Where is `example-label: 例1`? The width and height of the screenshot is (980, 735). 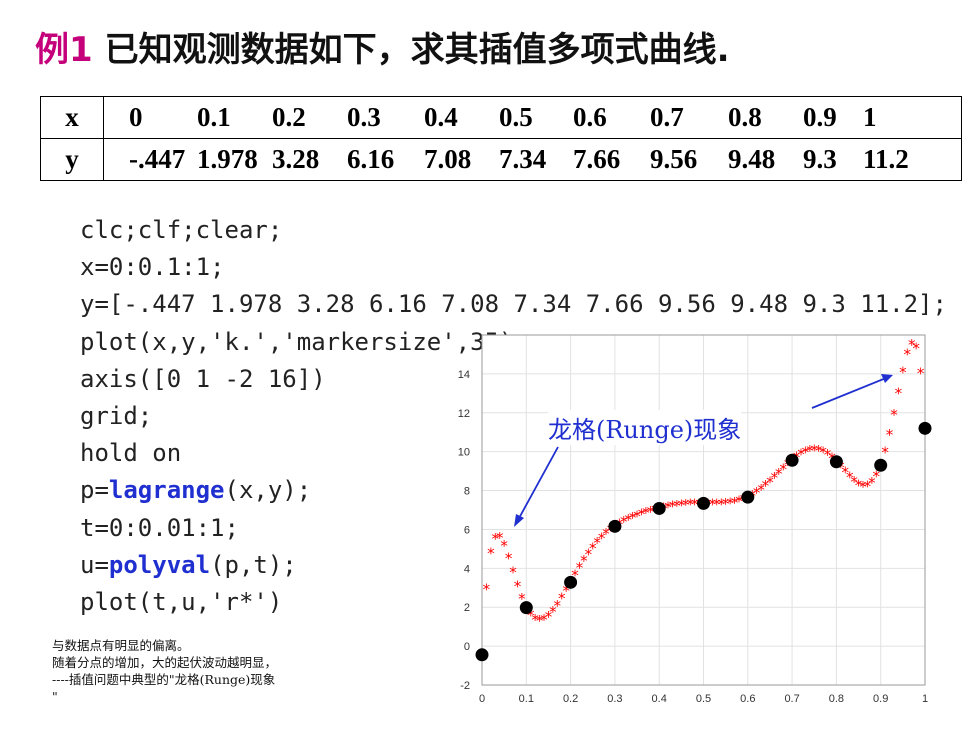 example-label: 例1 is located at coordinates (64, 50).